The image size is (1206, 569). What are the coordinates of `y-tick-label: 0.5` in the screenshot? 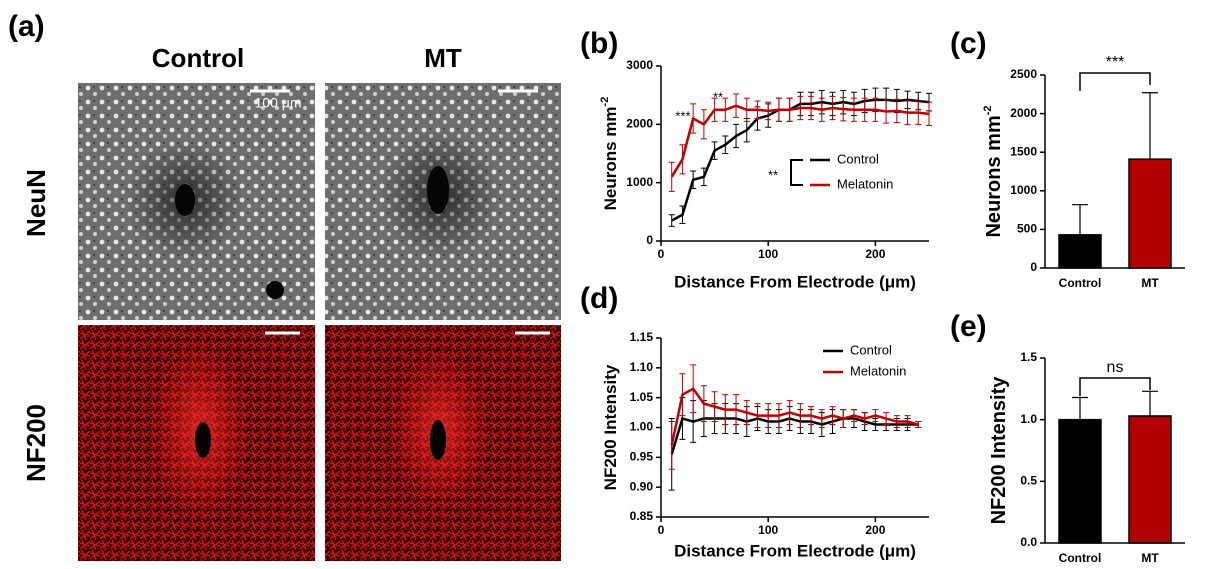 It's located at (1028, 481).